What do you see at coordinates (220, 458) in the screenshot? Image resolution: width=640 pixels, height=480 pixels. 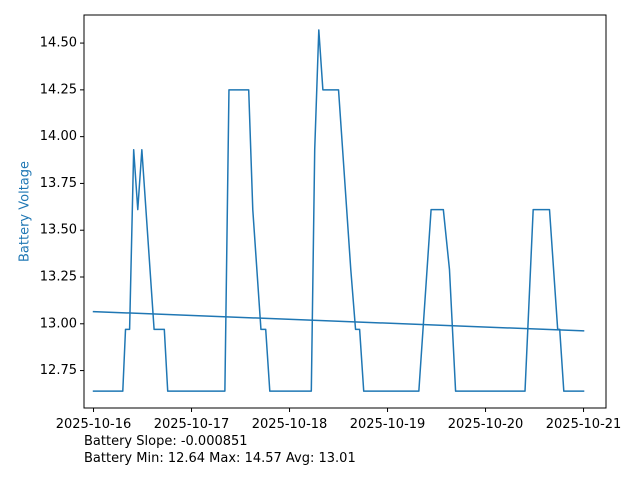 I see `stats-annotation: Battery Min: 12.64 Max: 14.57 Avg: 13.01` at bounding box center [220, 458].